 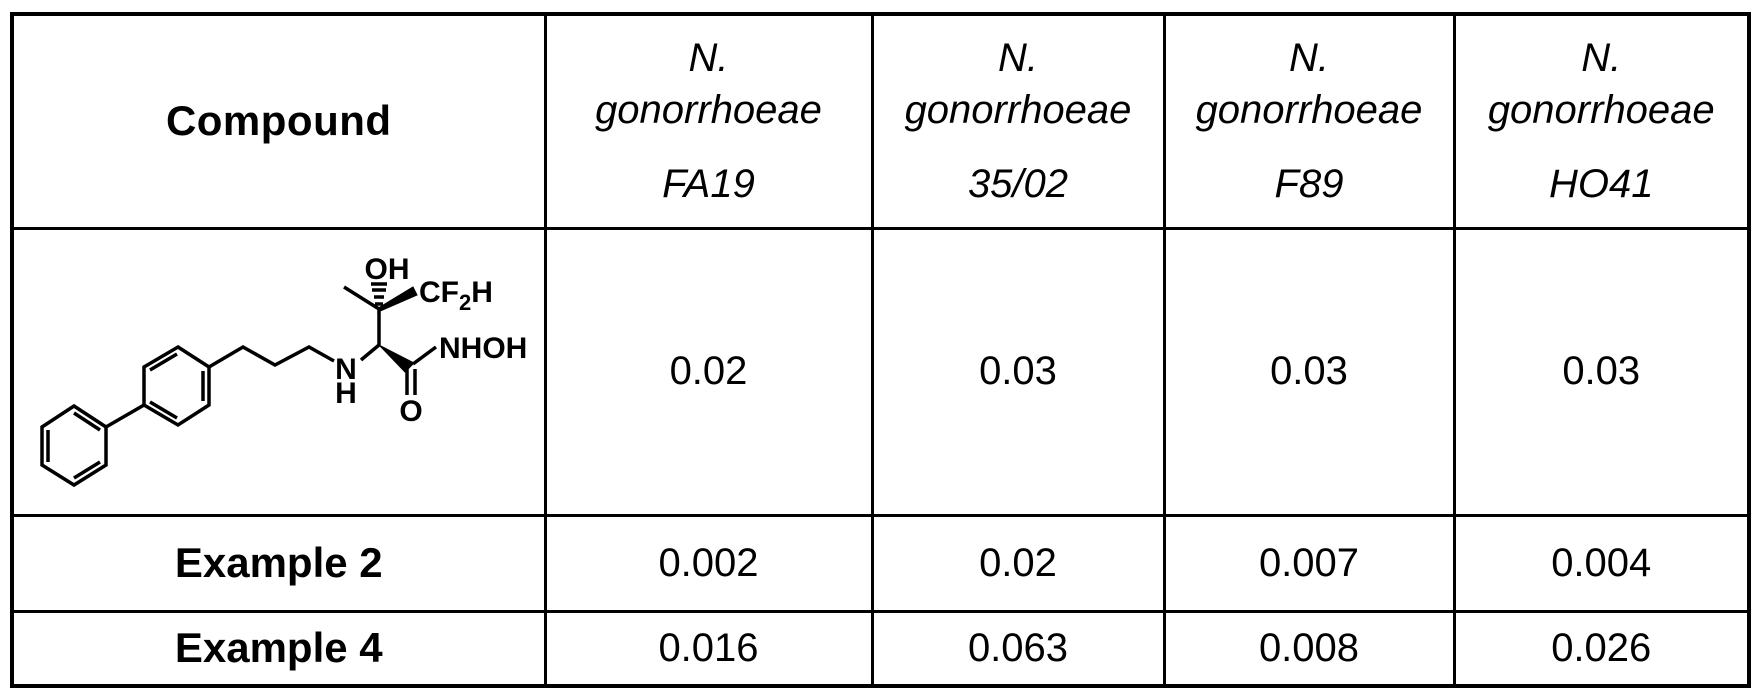 I want to click on methyl-bond, so click(x=362, y=298).